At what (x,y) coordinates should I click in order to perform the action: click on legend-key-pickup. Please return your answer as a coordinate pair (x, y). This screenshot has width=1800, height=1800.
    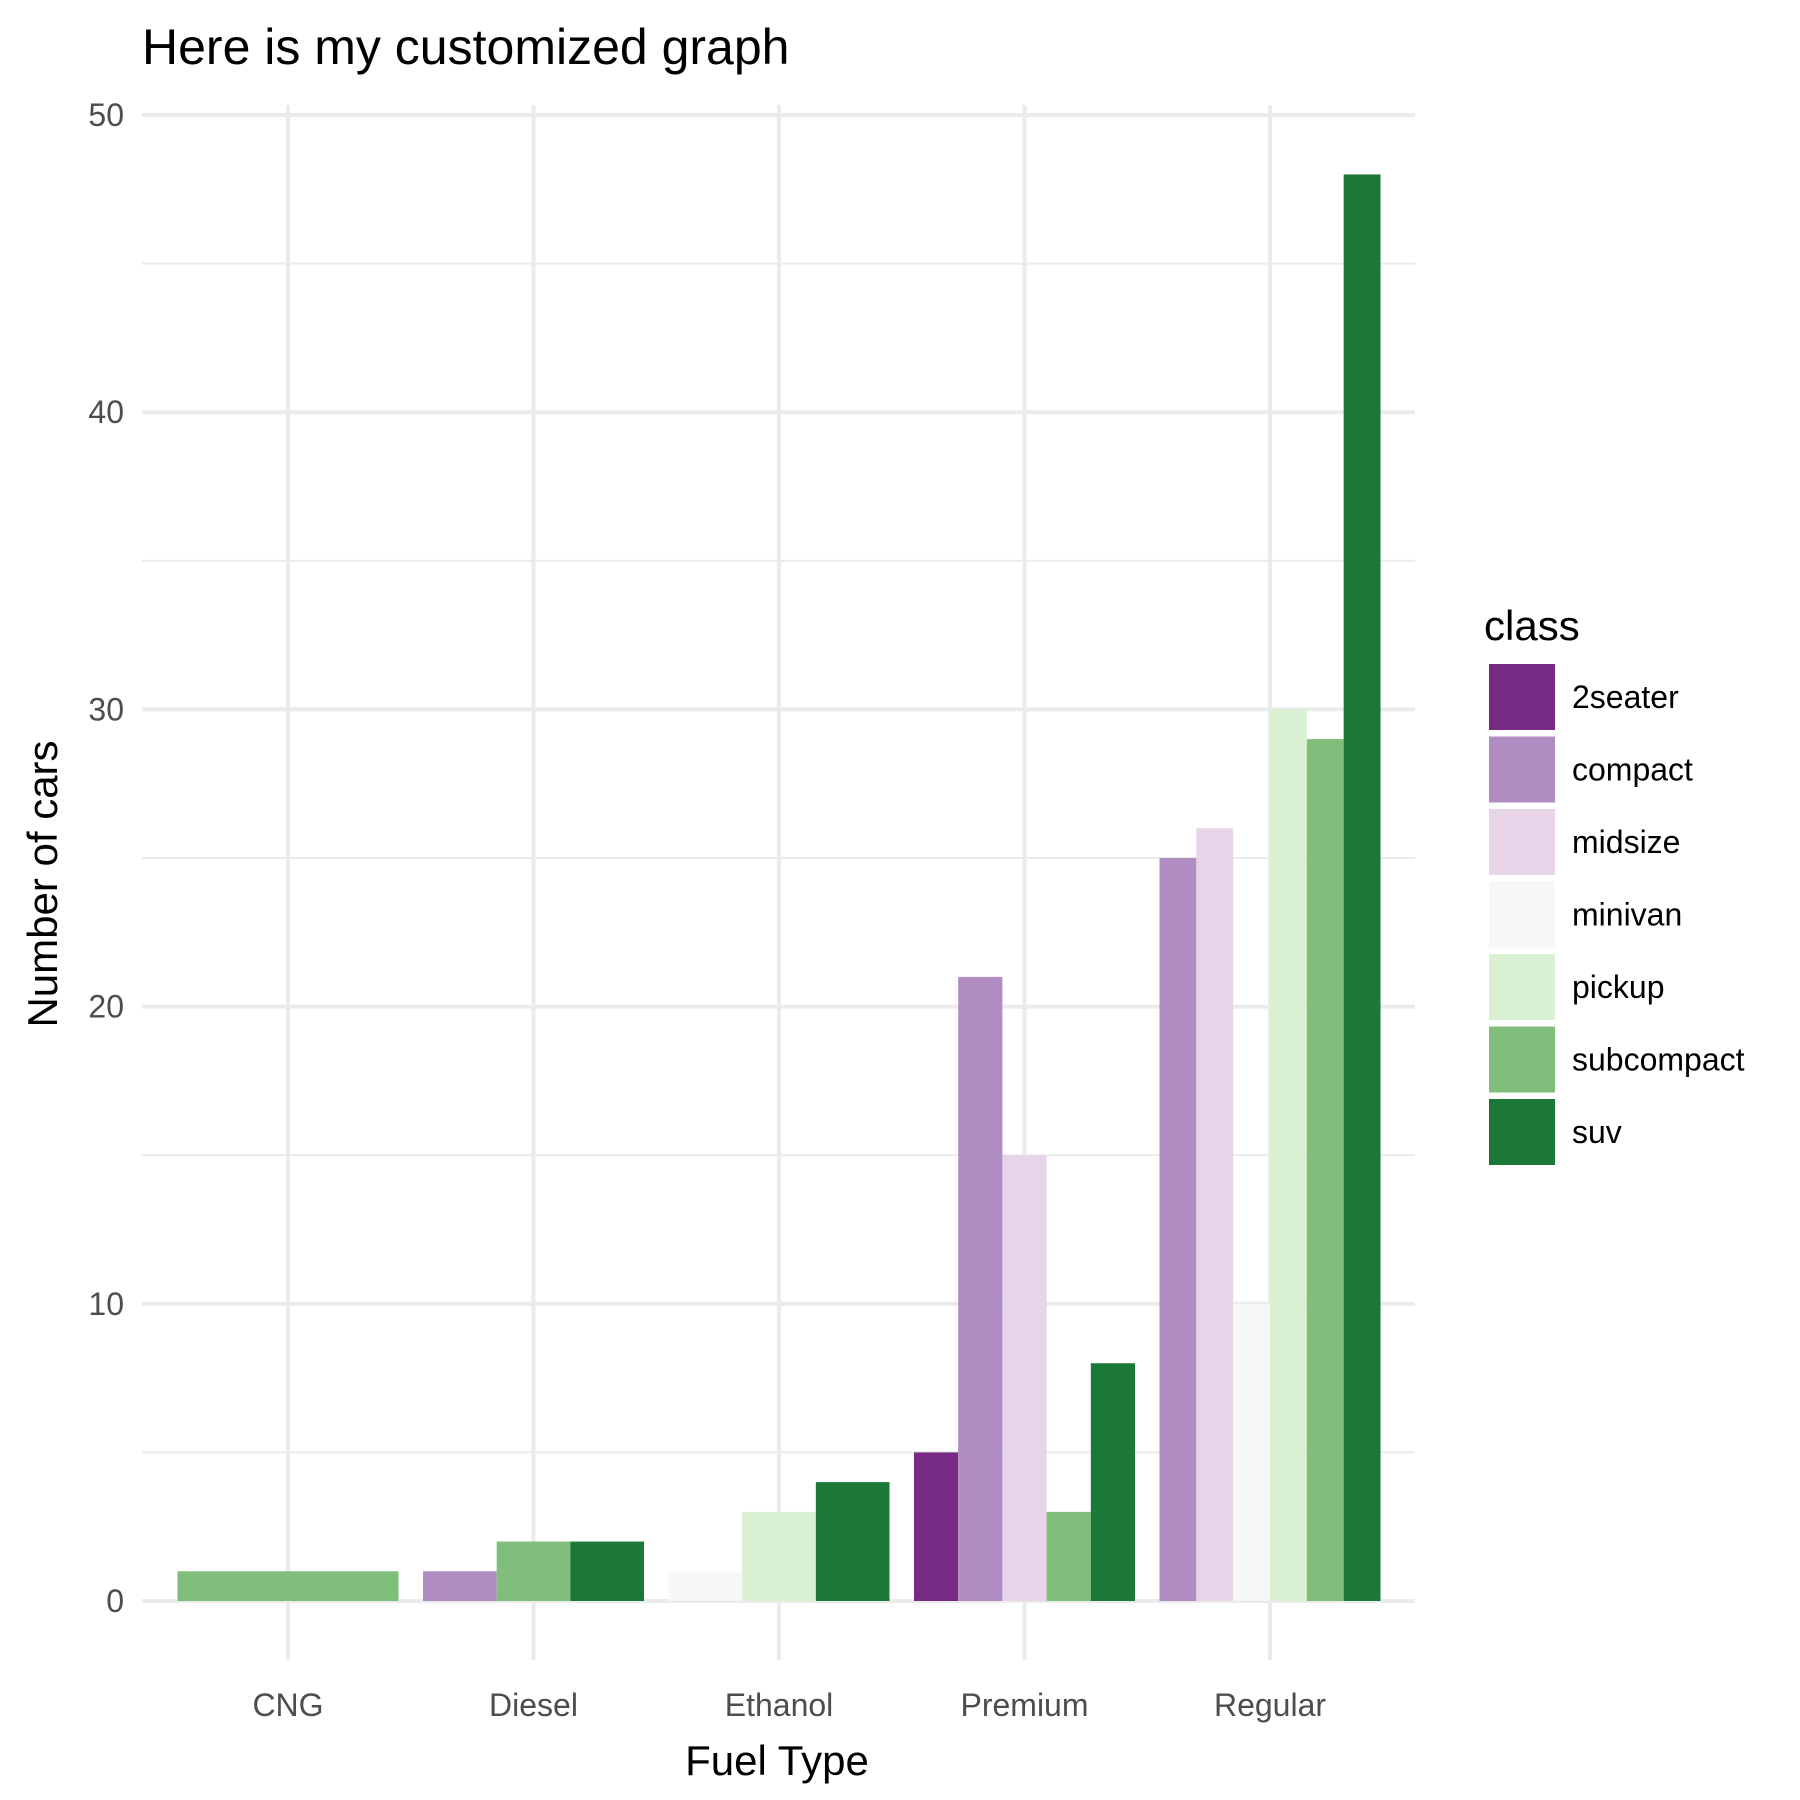
    Looking at the image, I should click on (1522, 987).